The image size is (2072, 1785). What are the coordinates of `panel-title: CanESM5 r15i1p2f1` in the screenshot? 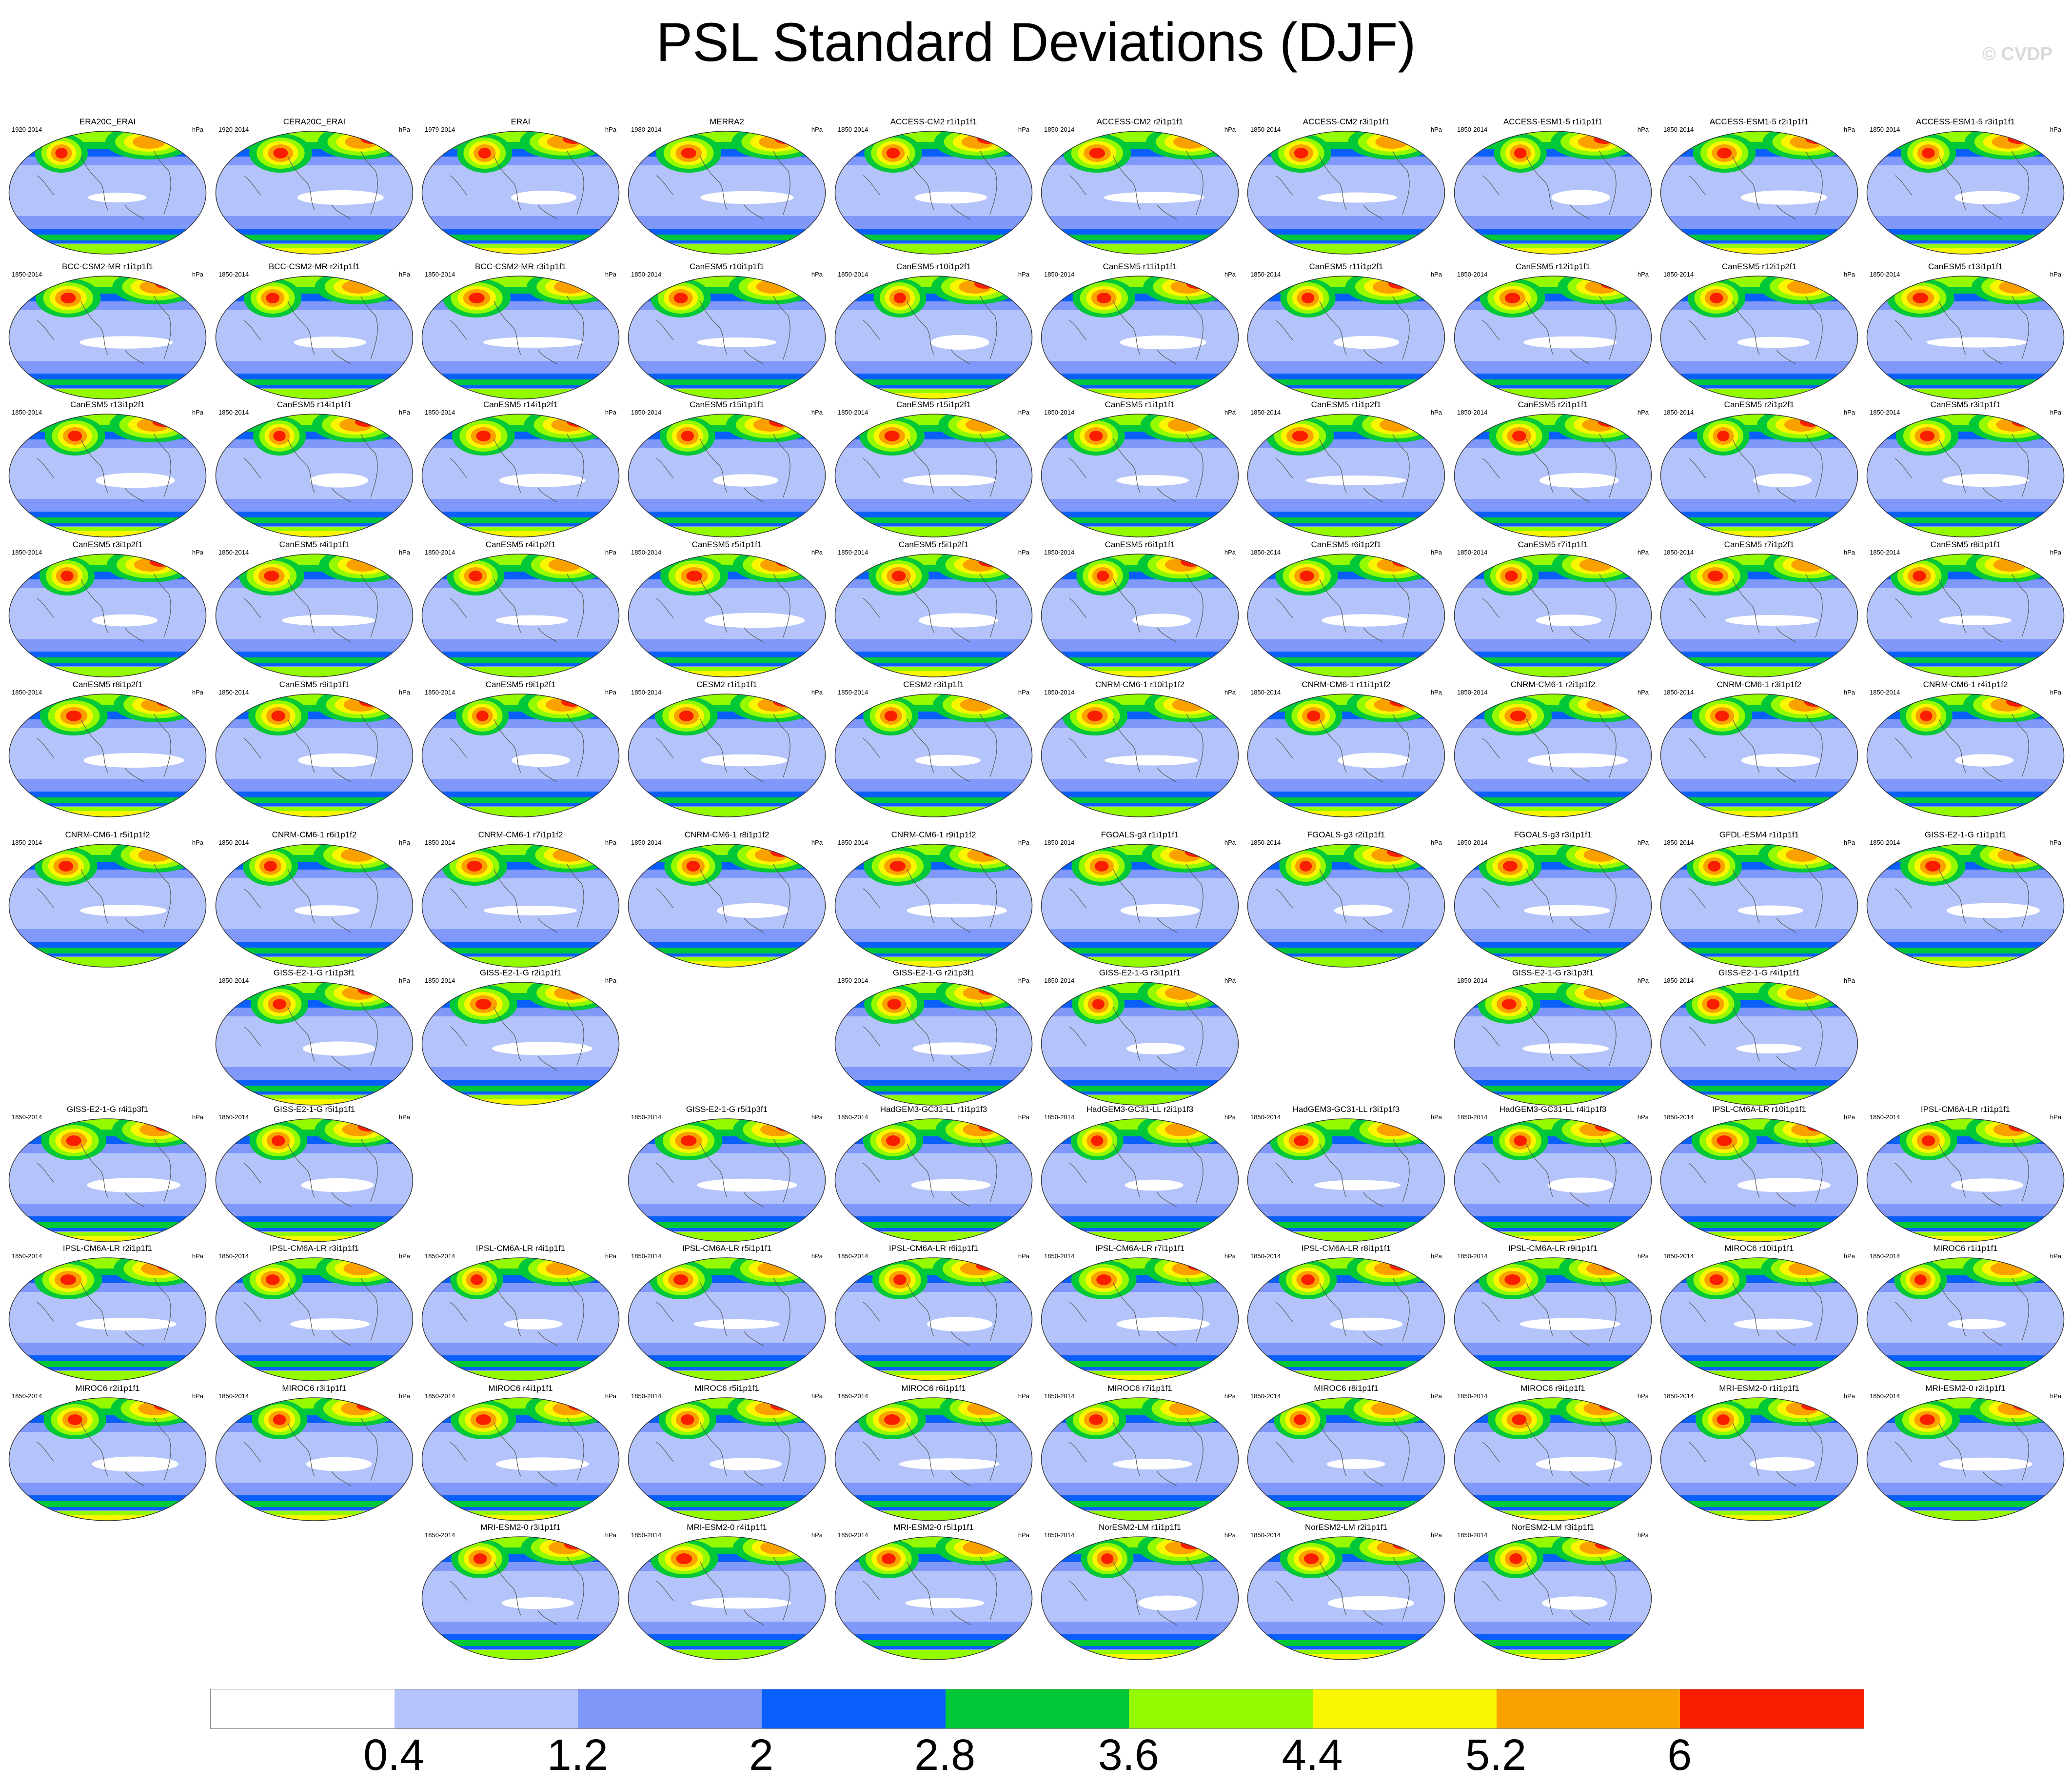 It's located at (933, 404).